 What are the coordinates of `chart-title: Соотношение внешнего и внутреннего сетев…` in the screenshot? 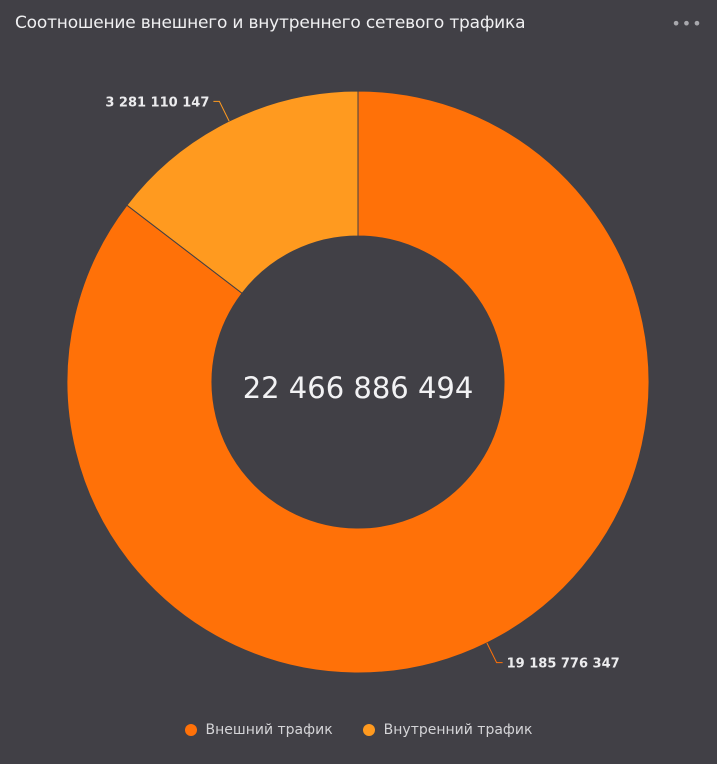 It's located at (270, 23).